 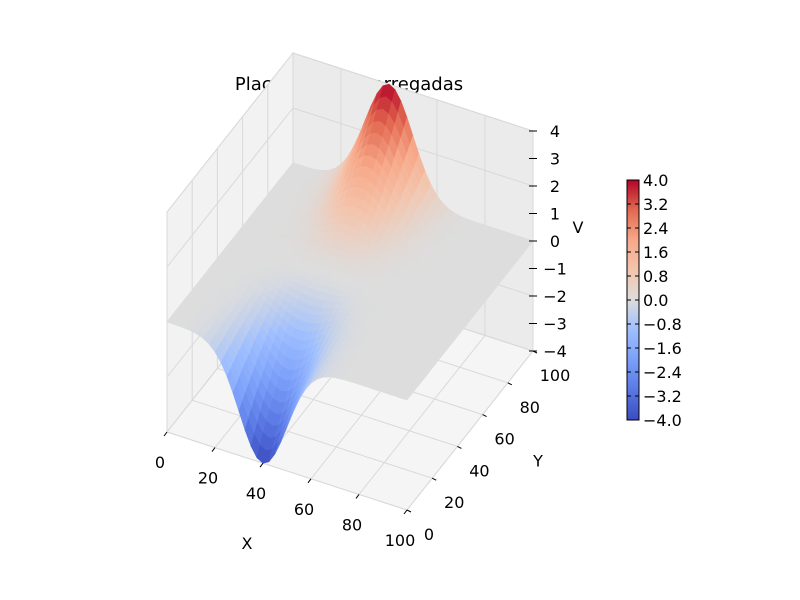 What do you see at coordinates (555, 375) in the screenshot?
I see `y-tick-label: 100` at bounding box center [555, 375].